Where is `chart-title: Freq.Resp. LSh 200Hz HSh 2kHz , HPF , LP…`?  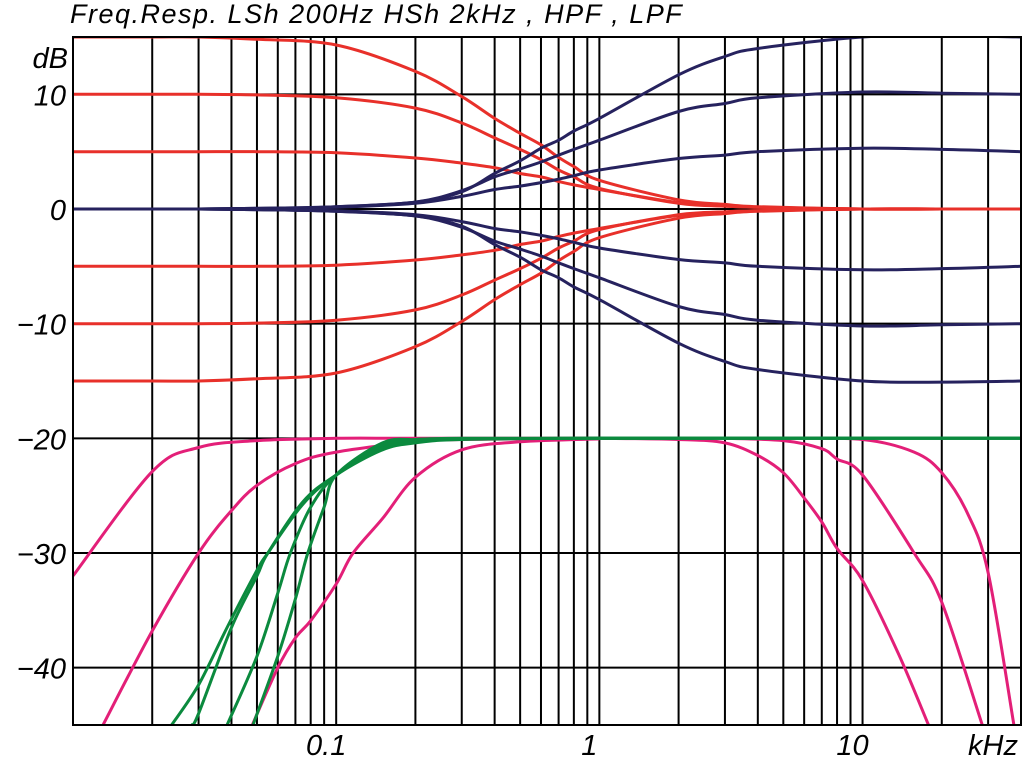
chart-title: Freq.Resp. LSh 200Hz HSh 2kHz , HPF , LP… is located at coordinates (376, 14).